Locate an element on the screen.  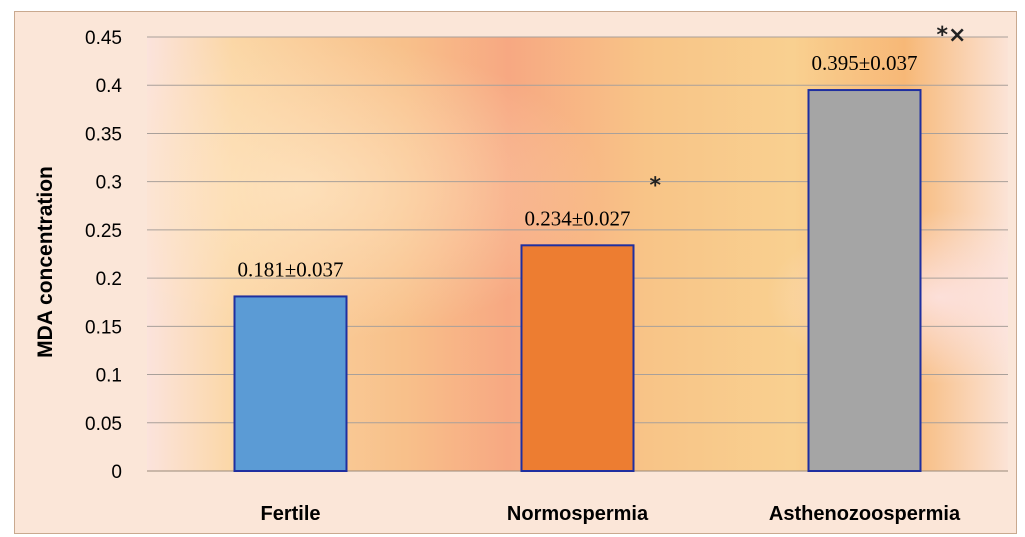
y-tick-label: 0.2 is located at coordinates (109, 279).